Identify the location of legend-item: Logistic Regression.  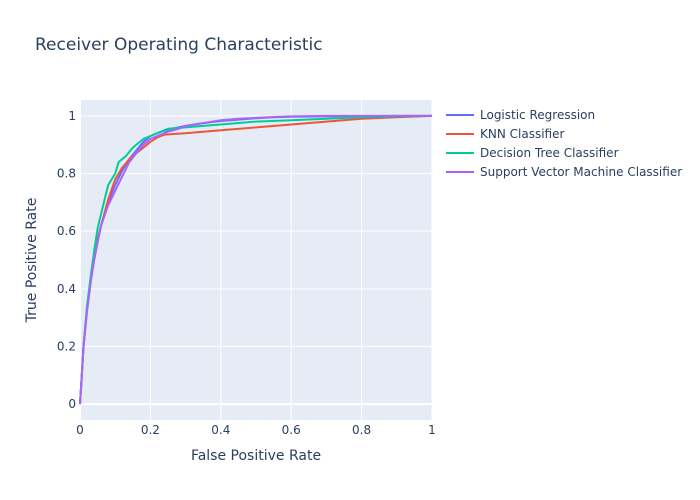
(520, 115).